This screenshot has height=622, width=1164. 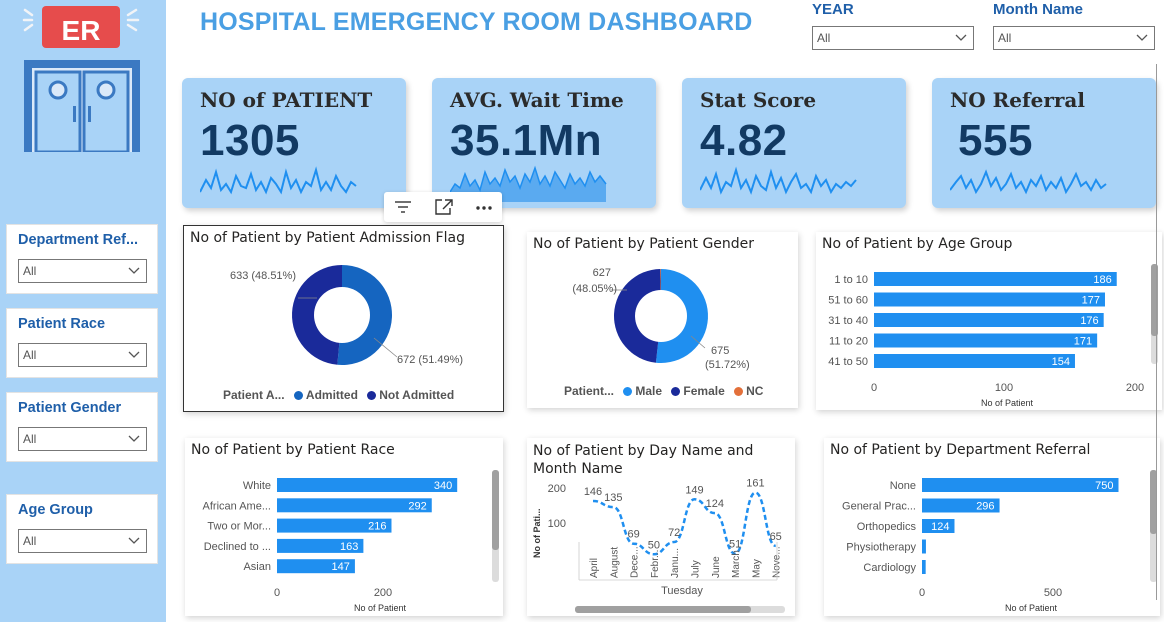 What do you see at coordinates (443, 486) in the screenshot?
I see `data-label: 340` at bounding box center [443, 486].